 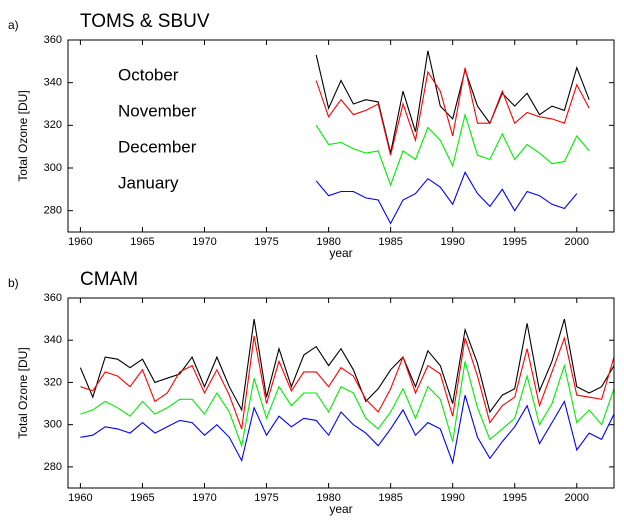 I want to click on panel-label: b), so click(x=13, y=283).